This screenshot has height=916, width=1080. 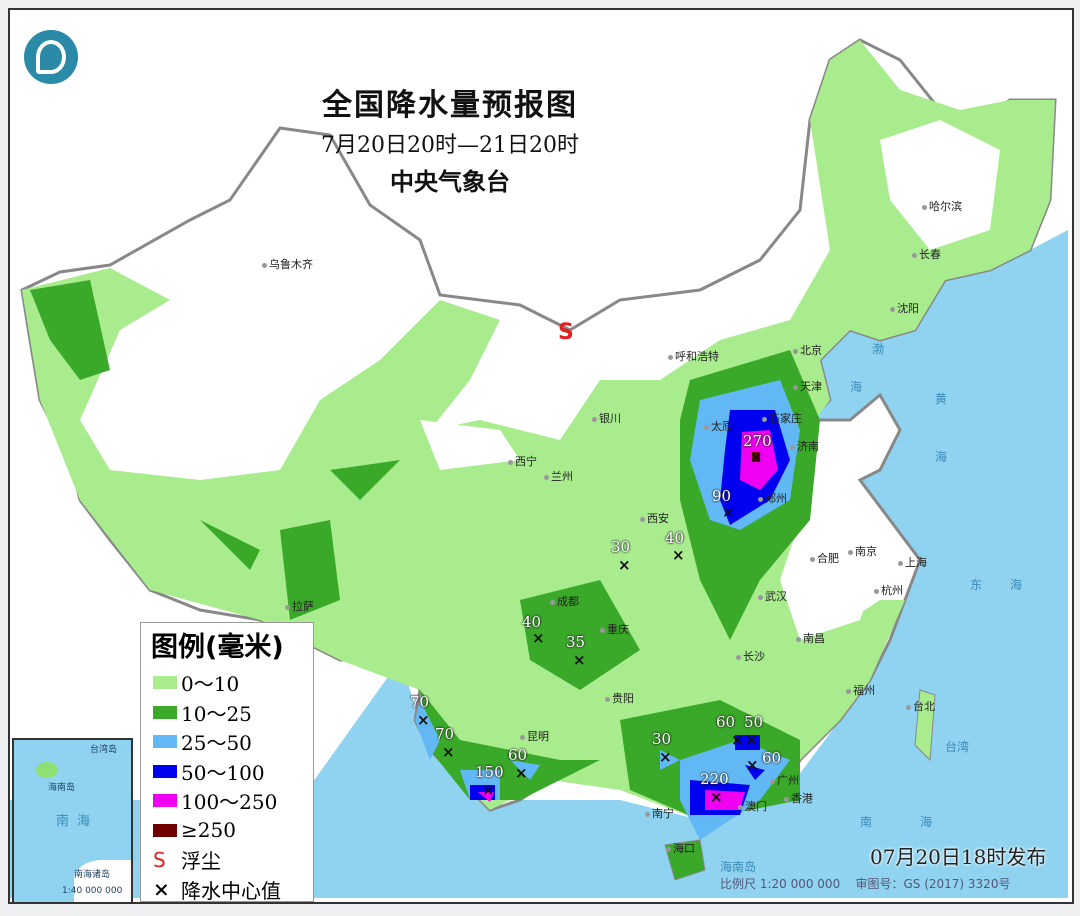 What do you see at coordinates (912, 562) in the screenshot?
I see `city-label: 上海` at bounding box center [912, 562].